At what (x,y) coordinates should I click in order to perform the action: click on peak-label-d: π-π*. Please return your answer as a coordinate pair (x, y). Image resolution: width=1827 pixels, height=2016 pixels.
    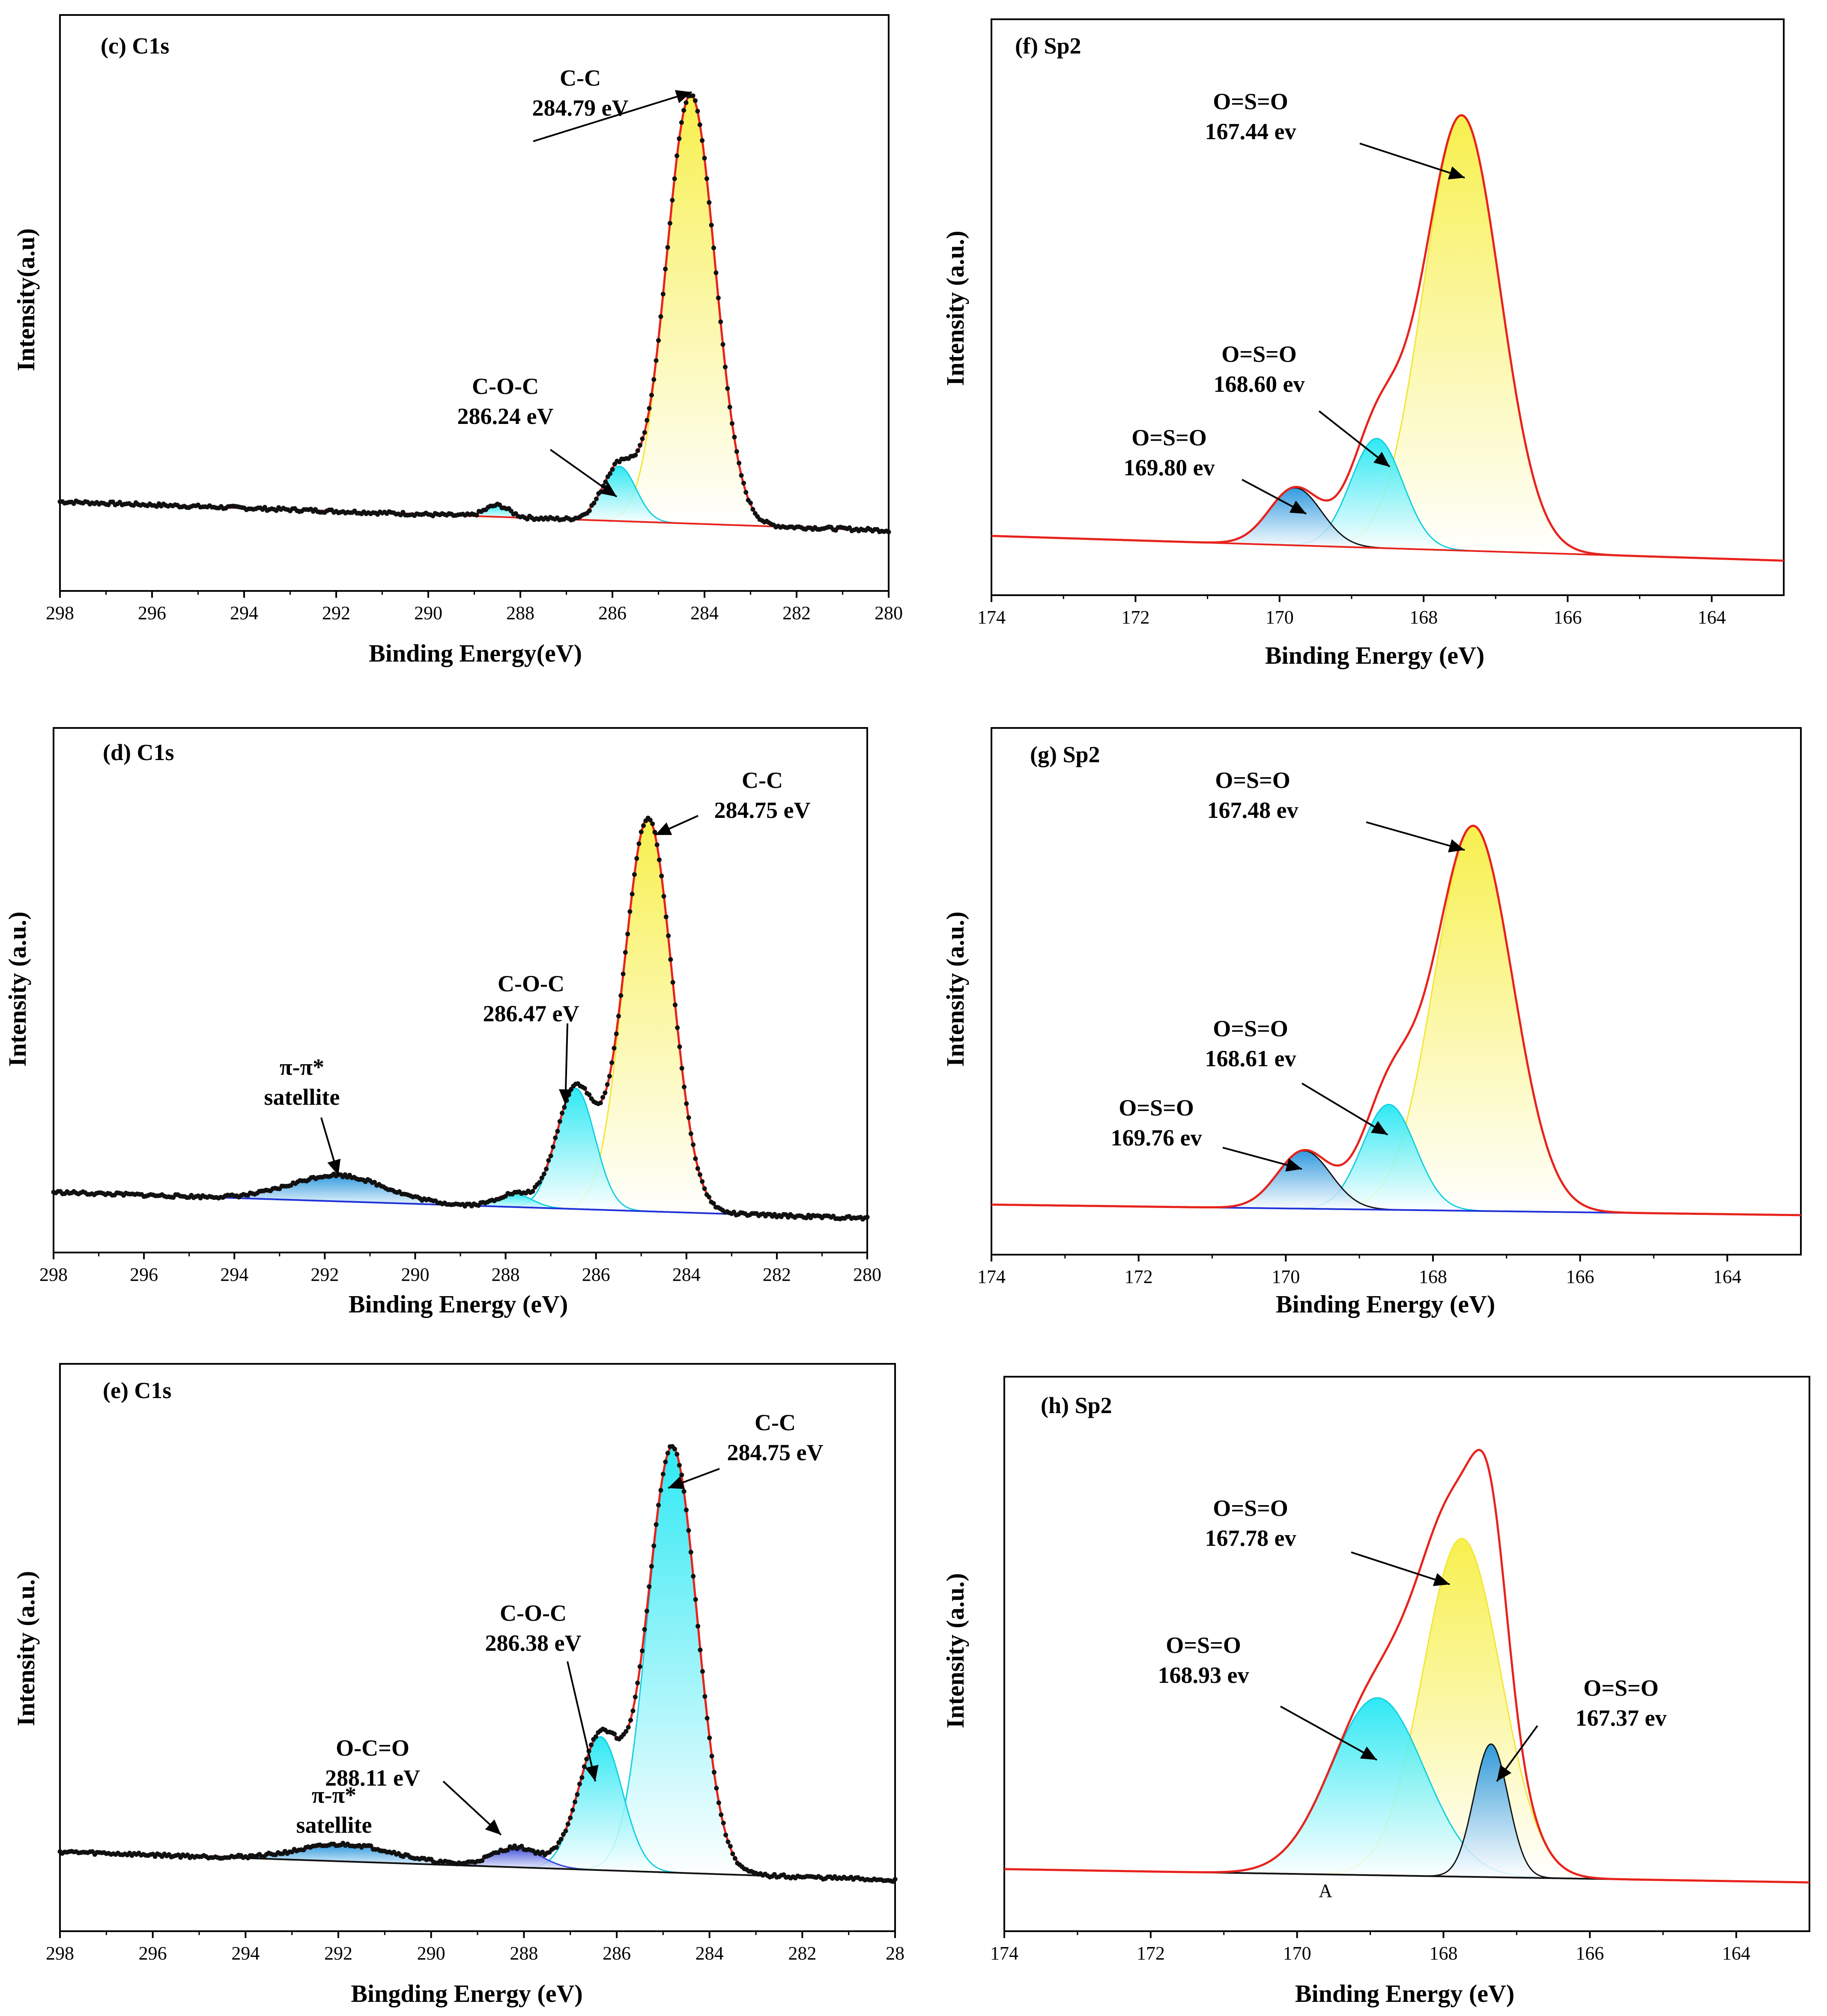
    Looking at the image, I should click on (302, 1067).